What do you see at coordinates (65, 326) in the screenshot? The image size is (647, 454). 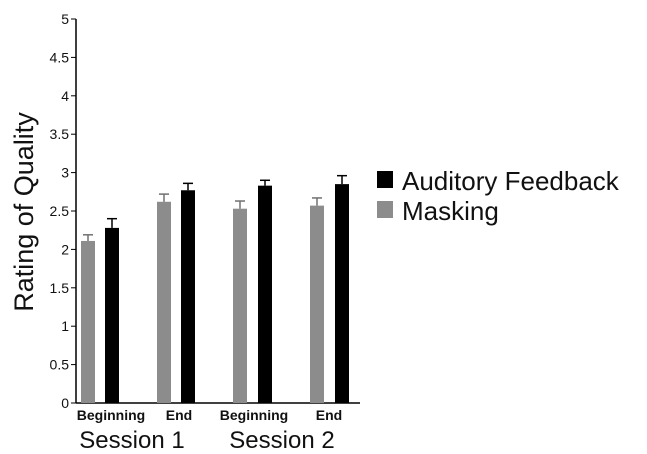 I see `y-tick-label: 1` at bounding box center [65, 326].